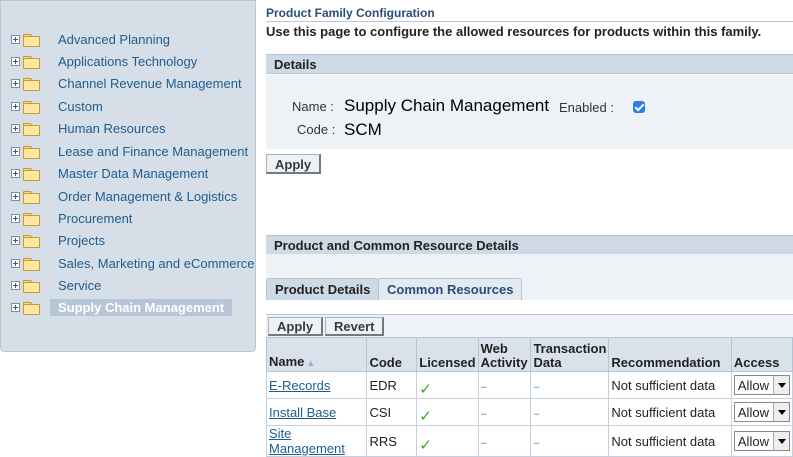 Image resolution: width=793 pixels, height=457 pixels. I want to click on tree-item-label: Advanced Planning, so click(114, 39).